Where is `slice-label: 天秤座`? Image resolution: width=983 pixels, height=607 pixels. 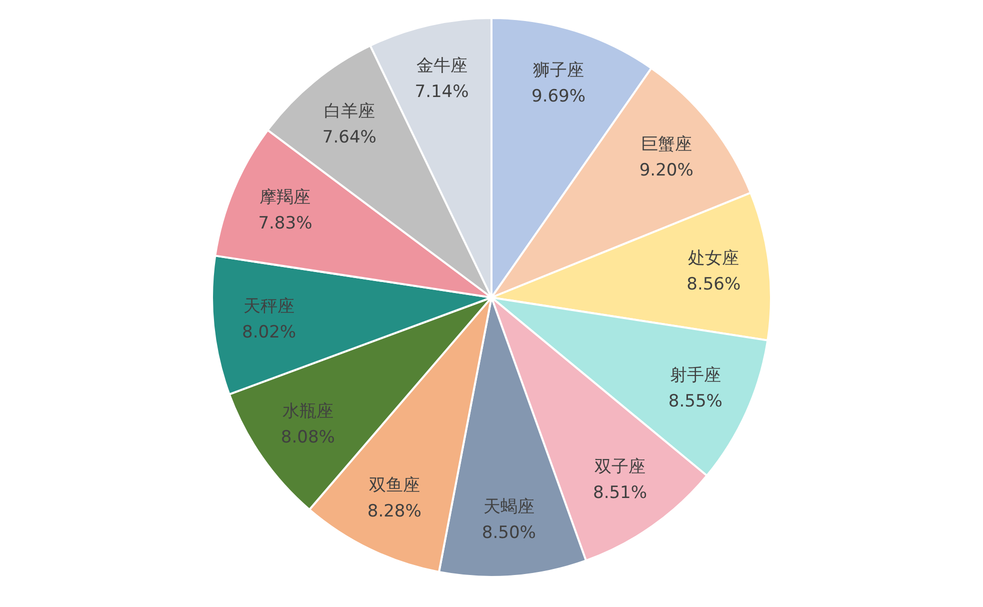
slice-label: 天秤座 is located at coordinates (269, 306).